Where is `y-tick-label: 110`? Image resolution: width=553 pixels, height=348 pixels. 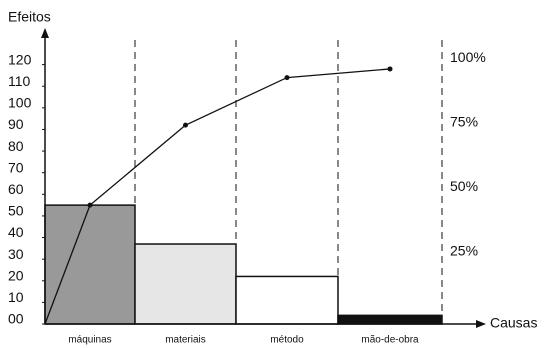
y-tick-label: 110 is located at coordinates (19, 81).